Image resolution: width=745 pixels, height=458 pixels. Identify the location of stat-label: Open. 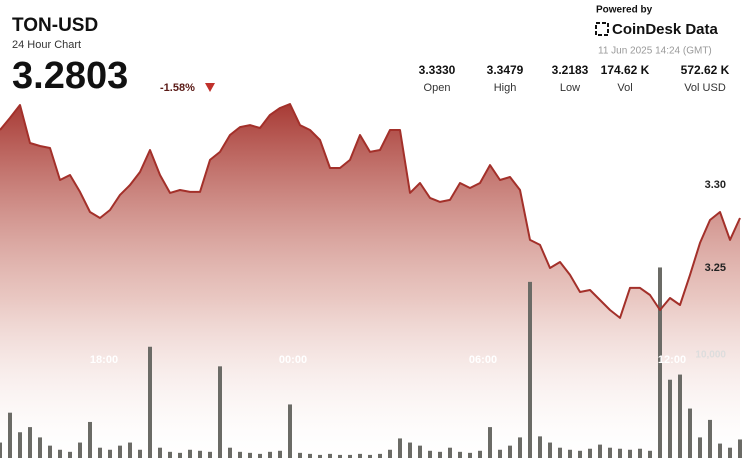
(437, 88).